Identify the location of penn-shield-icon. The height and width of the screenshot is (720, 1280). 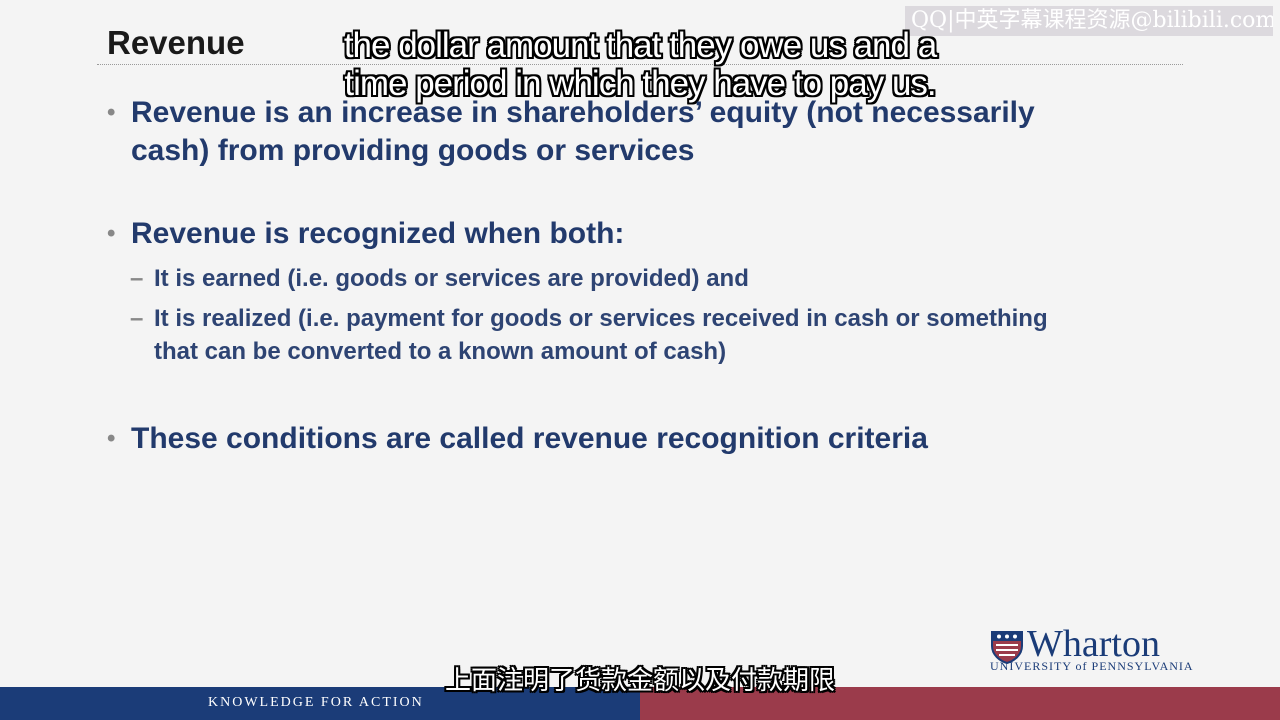
(1007, 647).